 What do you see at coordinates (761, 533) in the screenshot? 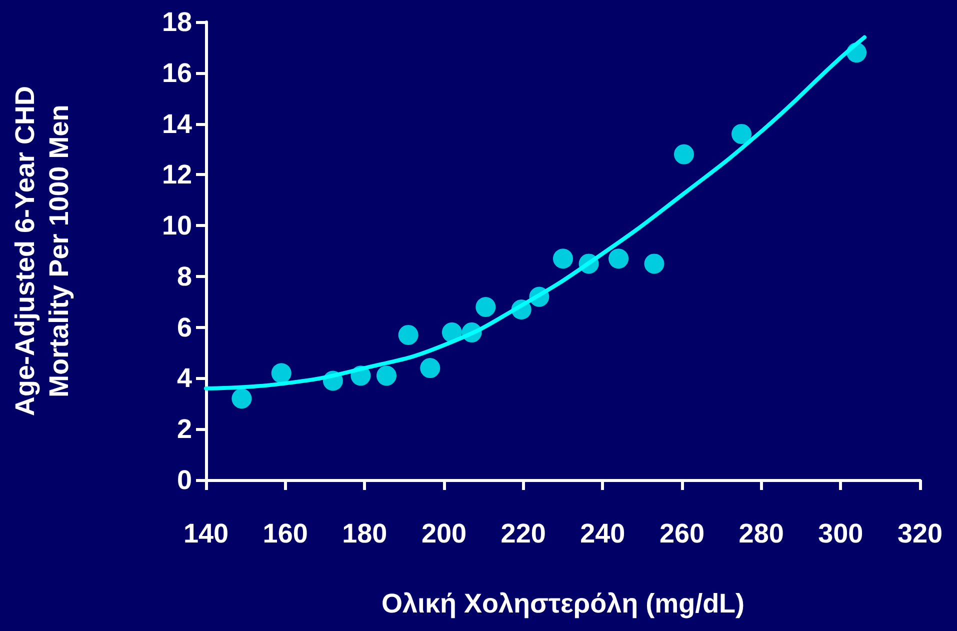
I see `x-tick-label: 280` at bounding box center [761, 533].